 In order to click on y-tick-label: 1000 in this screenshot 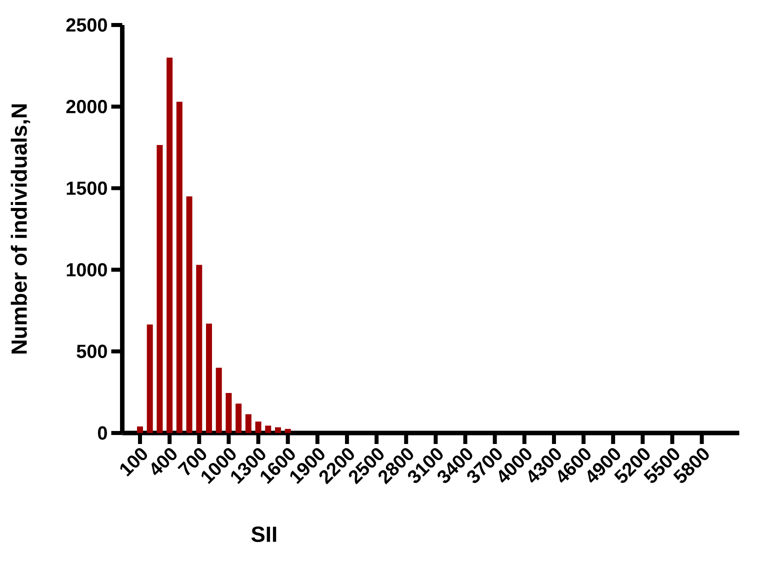, I will do `click(86, 269)`.